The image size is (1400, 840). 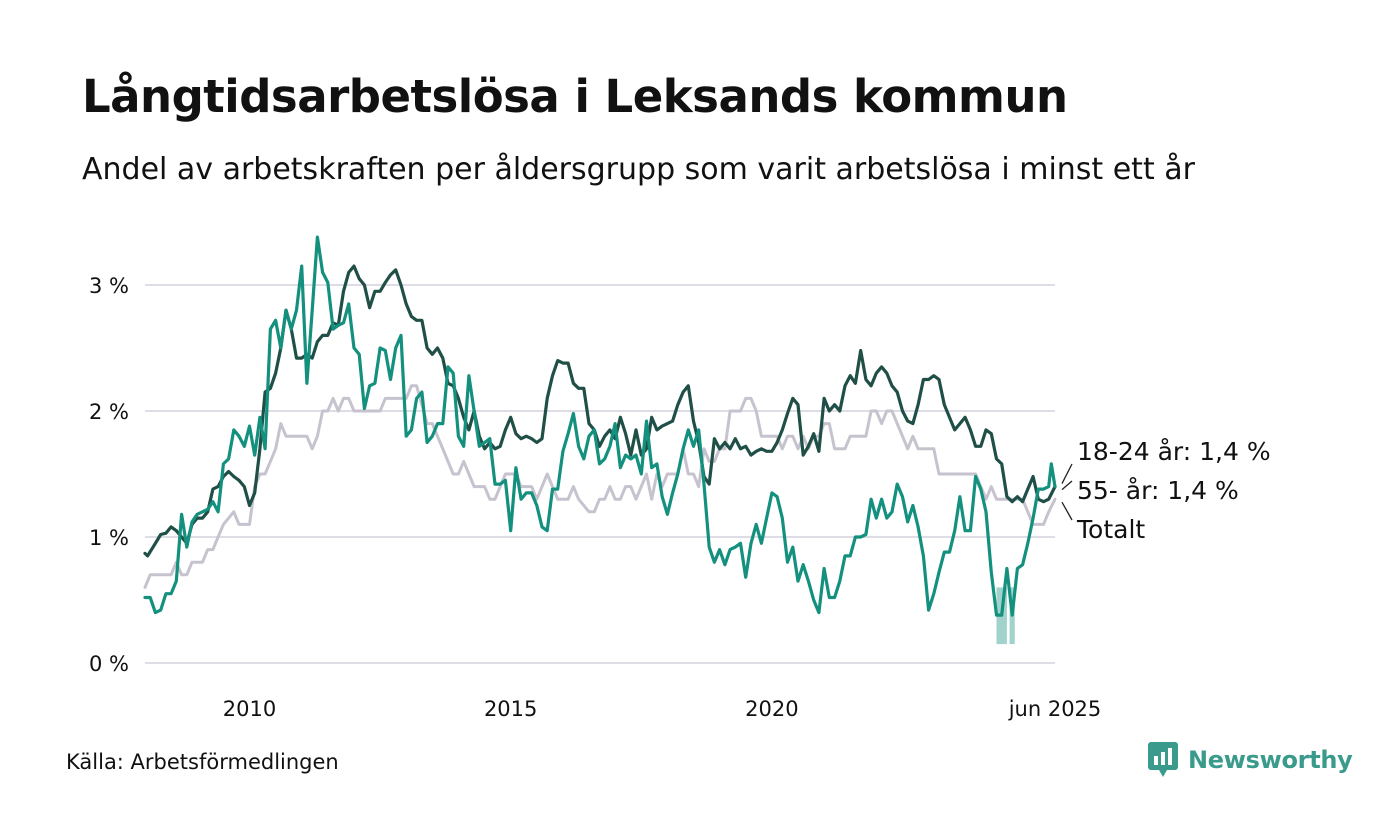 I want to click on brand-name: Newsworthy, so click(x=1270, y=760).